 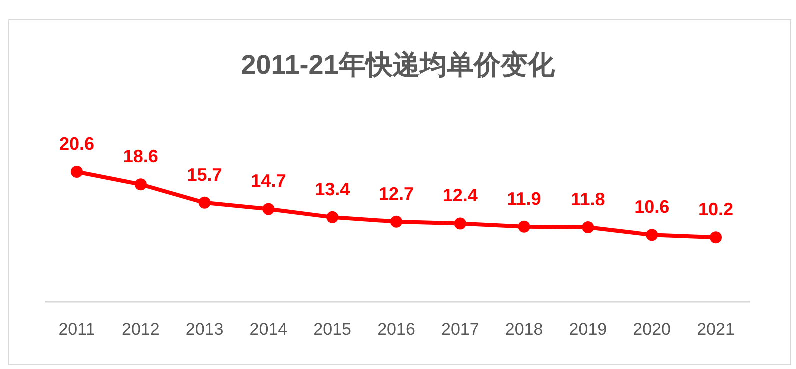 What do you see at coordinates (396, 194) in the screenshot?
I see `data-label: 12.7` at bounding box center [396, 194].